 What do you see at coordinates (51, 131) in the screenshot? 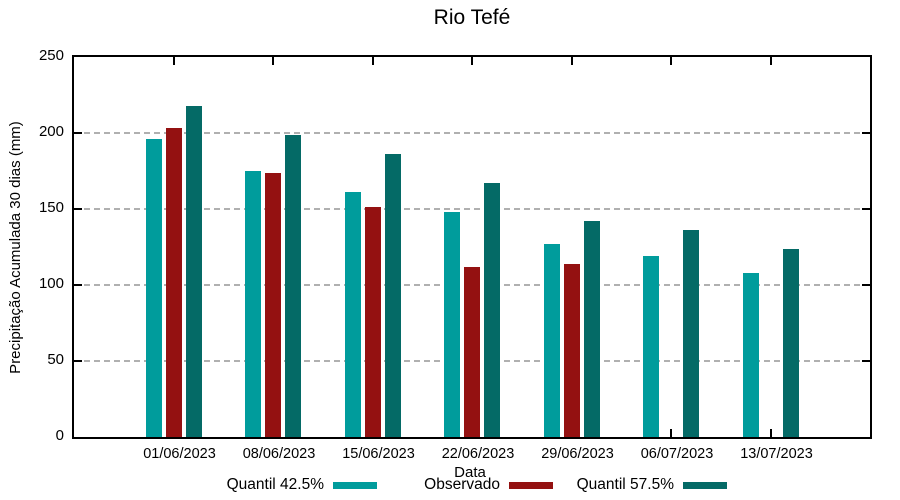
I see `y-tick-label-200: 200` at bounding box center [51, 131].